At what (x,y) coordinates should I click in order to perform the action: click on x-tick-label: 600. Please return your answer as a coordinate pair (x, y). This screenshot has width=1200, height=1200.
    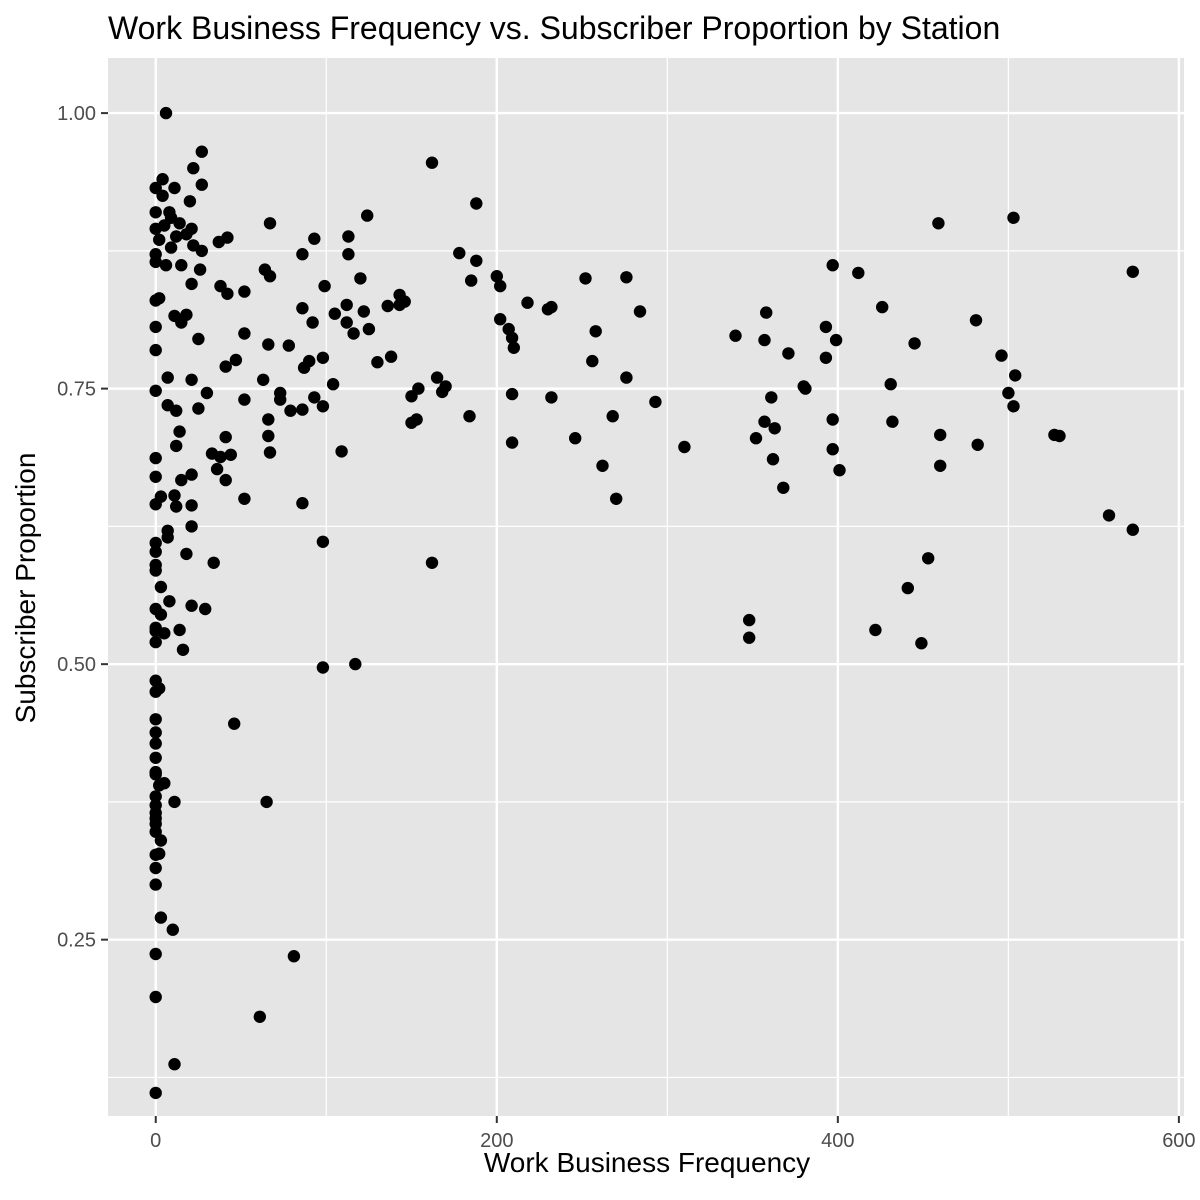
    Looking at the image, I should click on (1178, 1141).